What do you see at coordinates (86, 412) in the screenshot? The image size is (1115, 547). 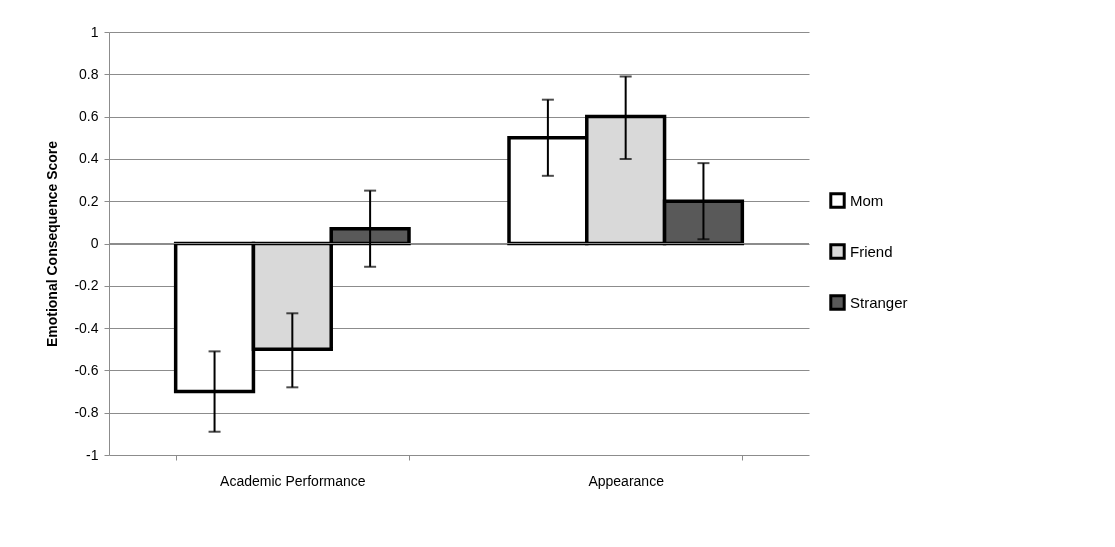 I see `y-tick-label: -0.8` at bounding box center [86, 412].